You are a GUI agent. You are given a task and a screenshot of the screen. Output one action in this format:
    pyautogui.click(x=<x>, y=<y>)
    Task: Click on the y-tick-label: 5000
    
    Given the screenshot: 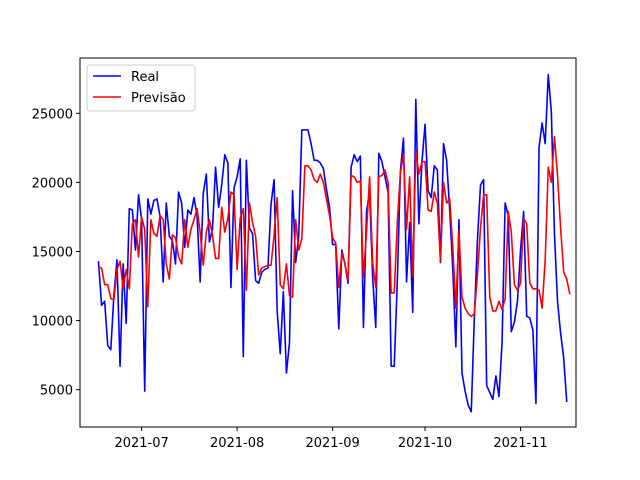 What is the action you would take?
    pyautogui.click(x=56, y=391)
    